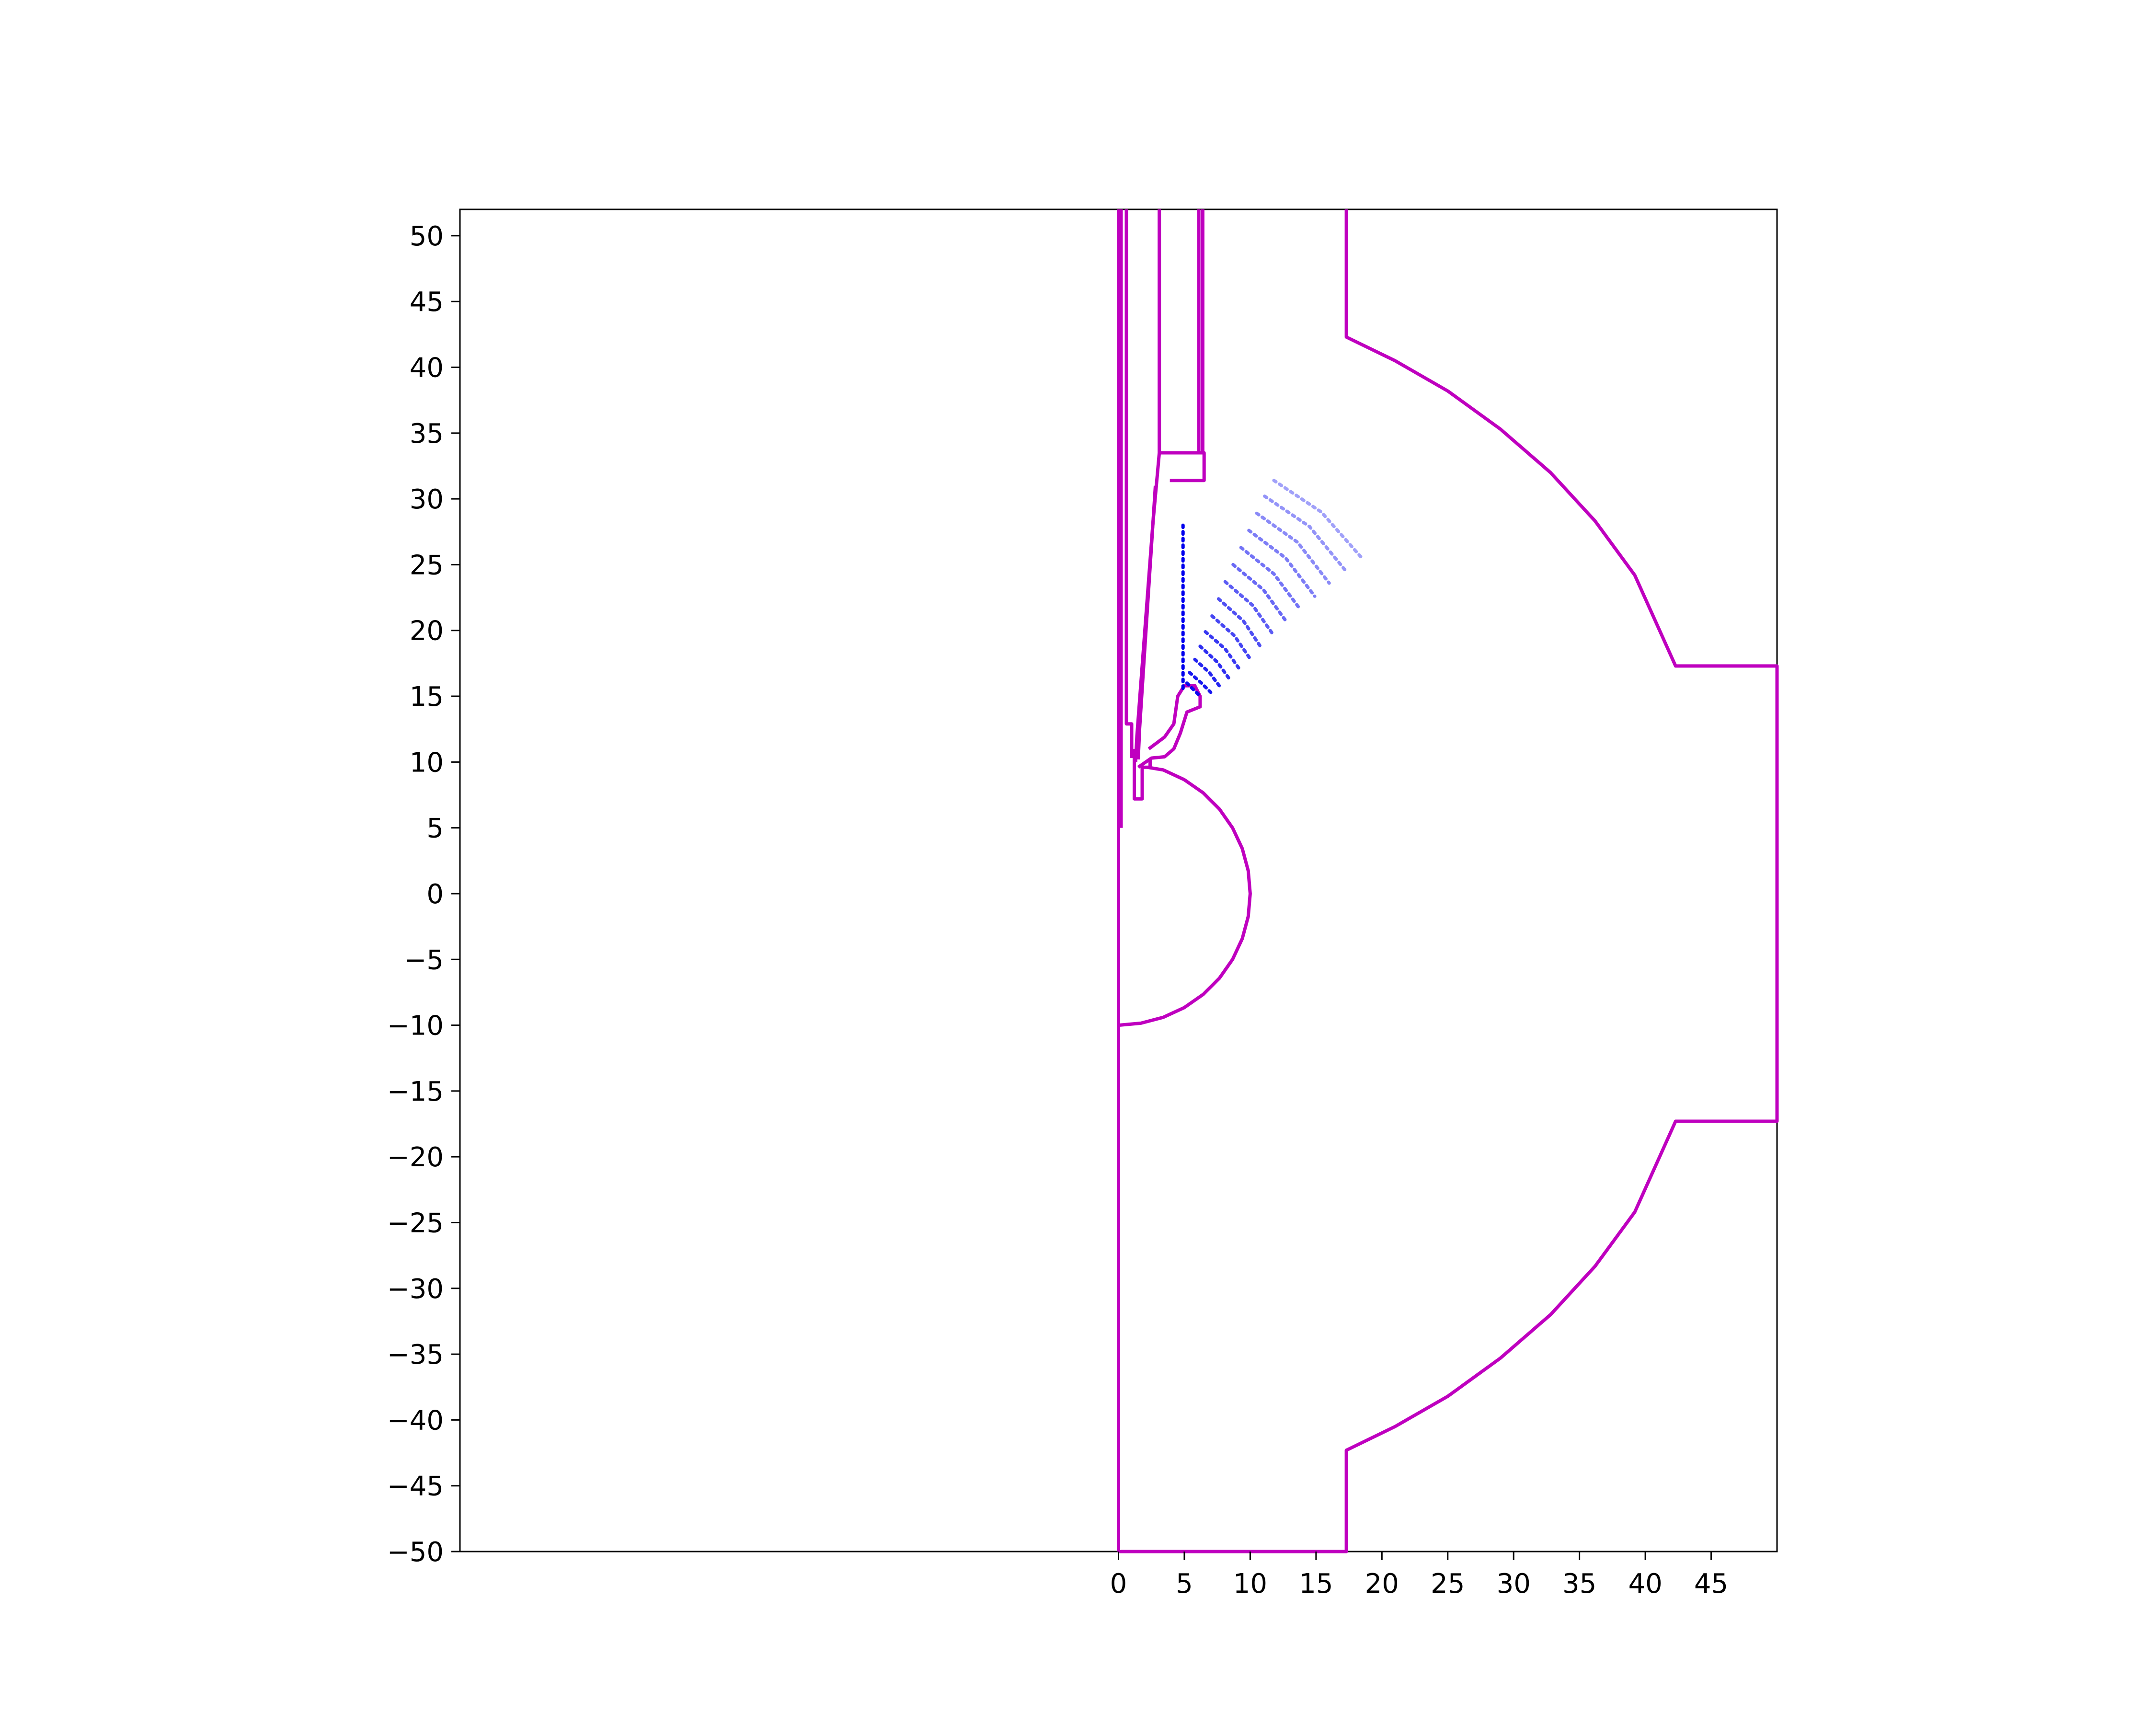 This screenshot has height=1725, width=2156. I want to click on y-tick-label: −15, so click(415, 1091).